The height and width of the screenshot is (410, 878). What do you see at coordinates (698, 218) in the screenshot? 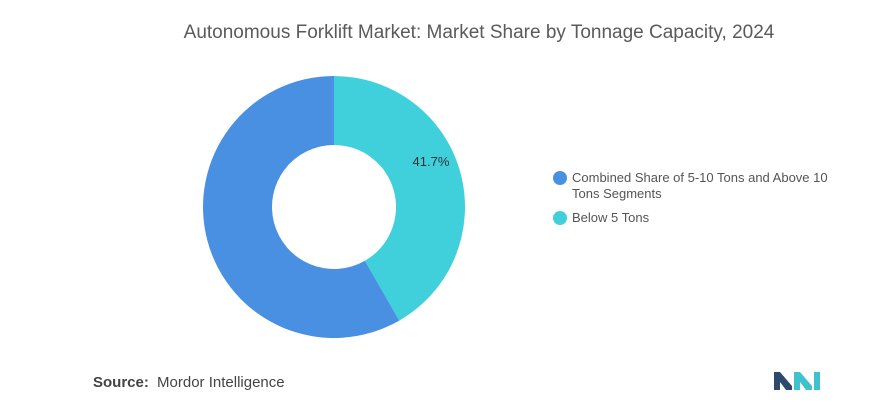
I see `legend-item-below-5-tons: Below 5 Tons` at bounding box center [698, 218].